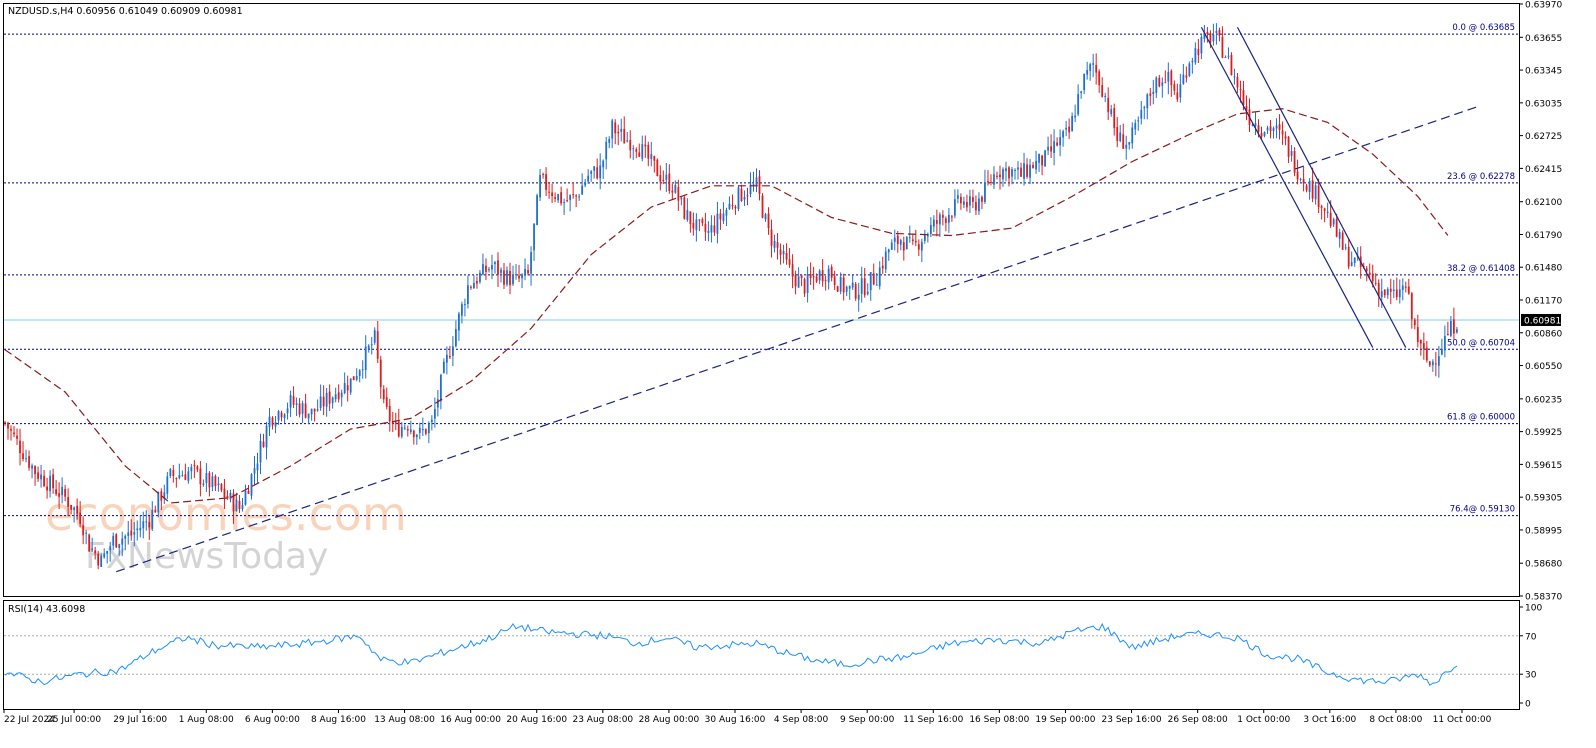 This screenshot has width=1596, height=748. What do you see at coordinates (1543, 334) in the screenshot?
I see `y-axis-tick-label: 0.60860` at bounding box center [1543, 334].